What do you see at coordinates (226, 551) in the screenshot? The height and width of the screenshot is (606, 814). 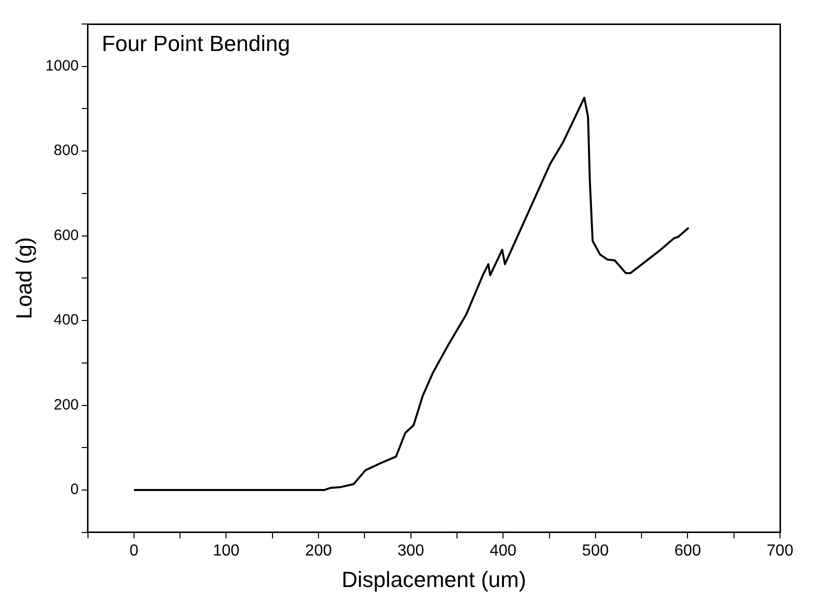 I see `x-tick-label: 100` at bounding box center [226, 551].